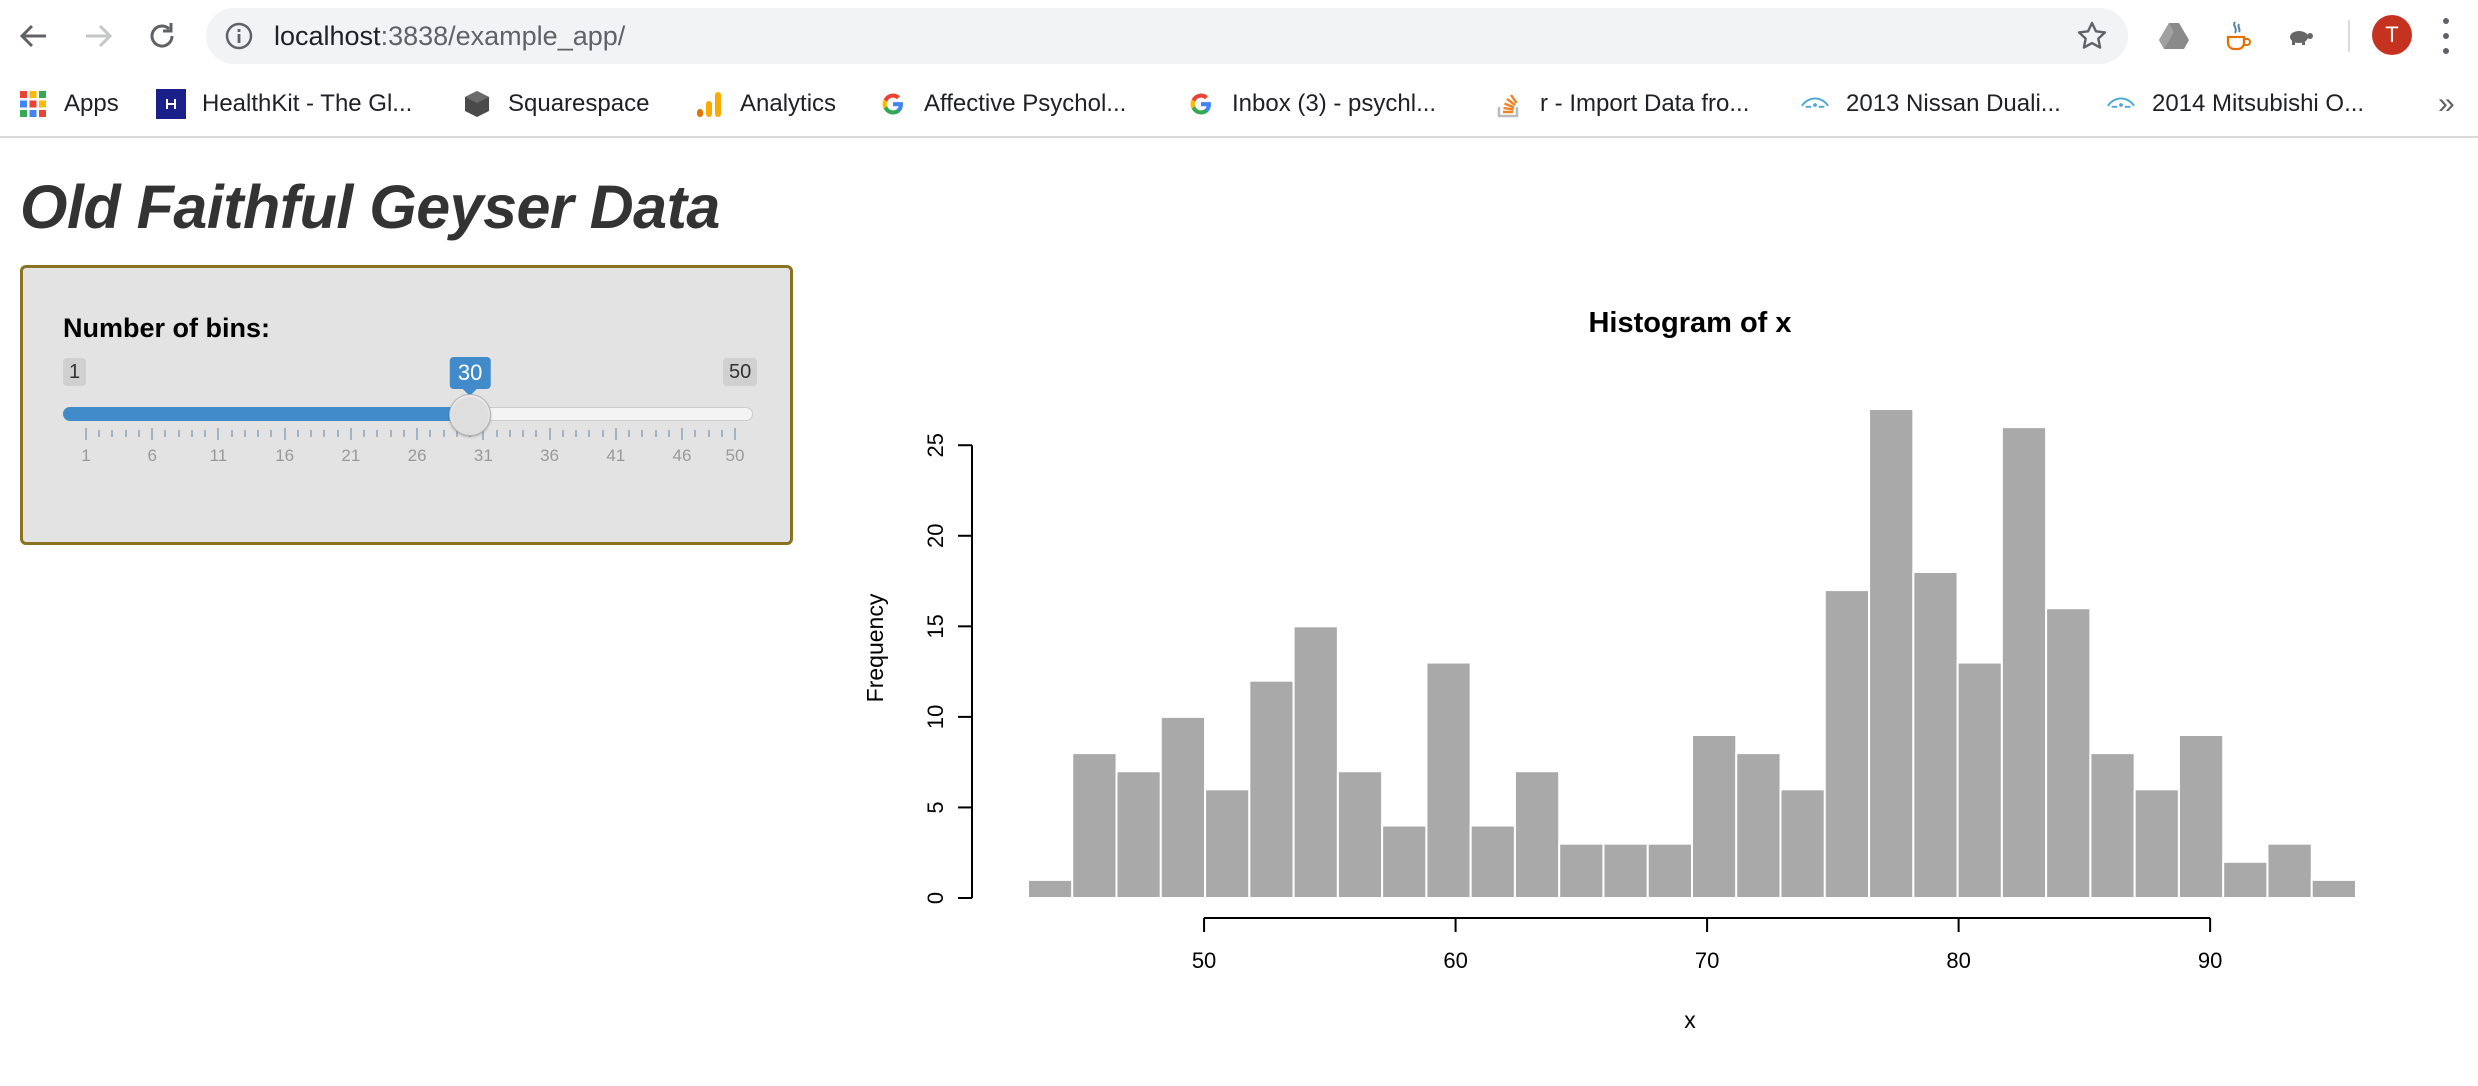  What do you see at coordinates (327, 36) in the screenshot?
I see `url-host: localhost` at bounding box center [327, 36].